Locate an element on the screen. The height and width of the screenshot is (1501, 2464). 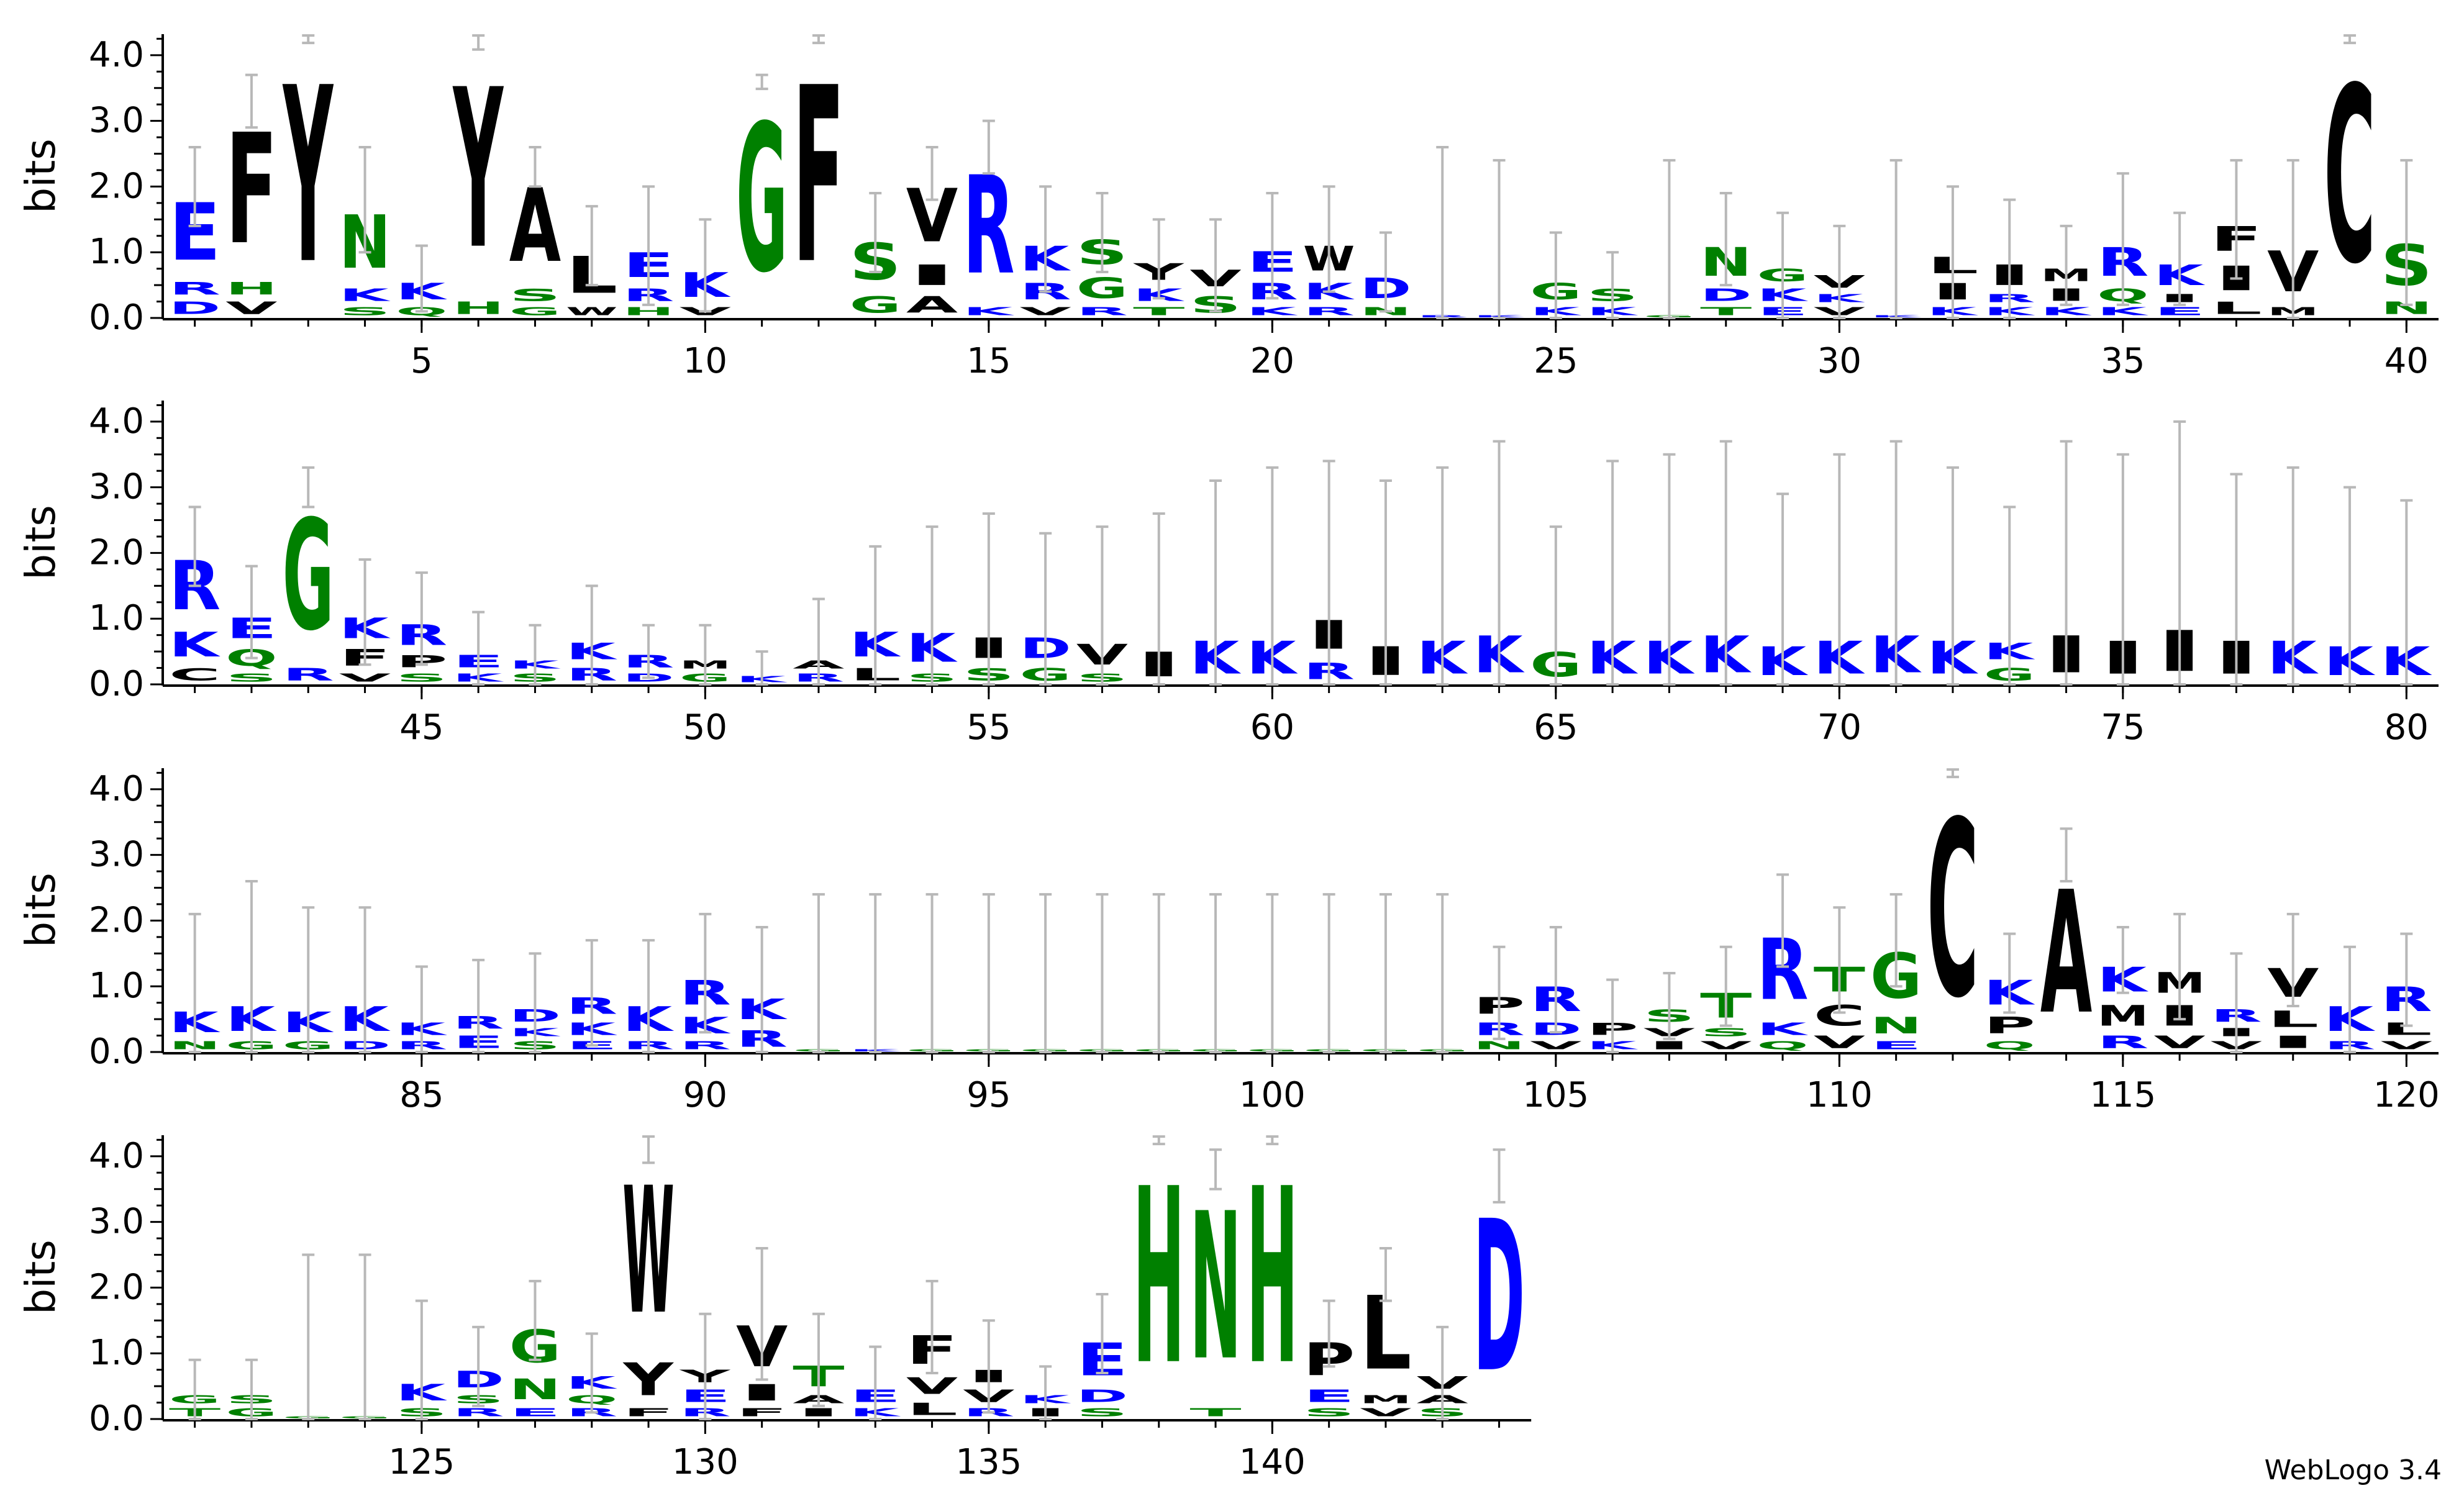
stack-111: ENG is located at coordinates (1896, 972).